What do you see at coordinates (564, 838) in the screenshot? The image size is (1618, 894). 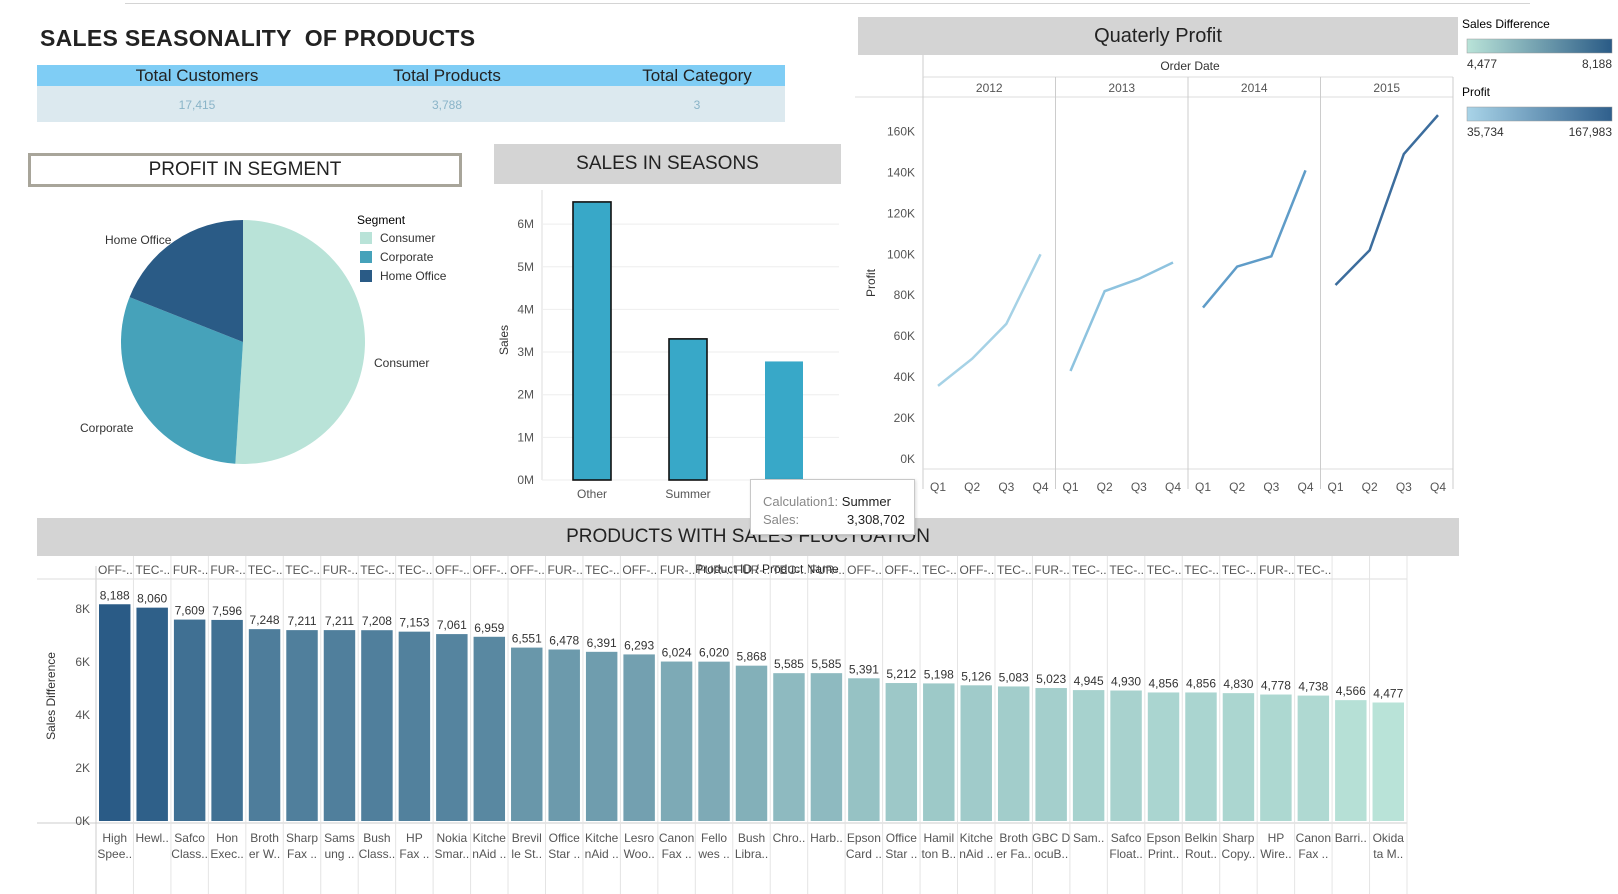 I see `fluct-product-name: Office` at bounding box center [564, 838].